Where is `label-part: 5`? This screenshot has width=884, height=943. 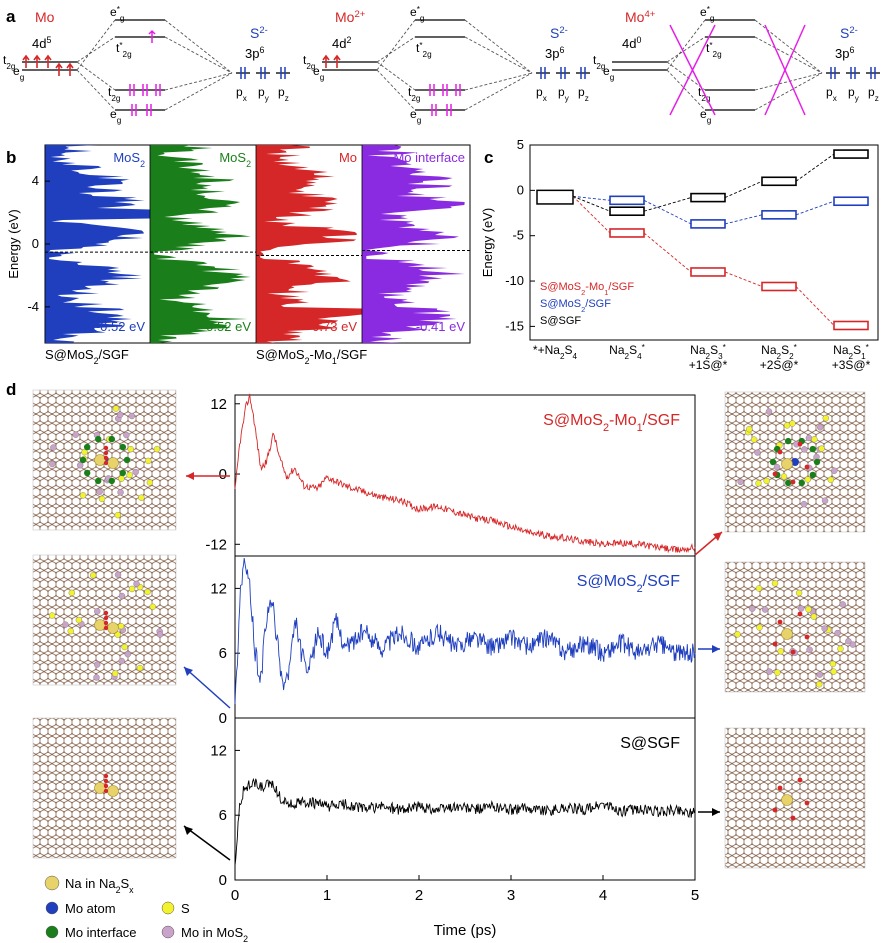
label-part: 5 is located at coordinates (48, 40).